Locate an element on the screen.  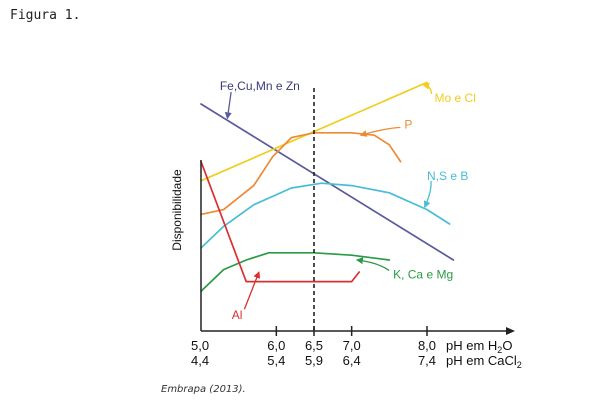
x-label-cacl2-text: pH em CaCl is located at coordinates (481, 360).